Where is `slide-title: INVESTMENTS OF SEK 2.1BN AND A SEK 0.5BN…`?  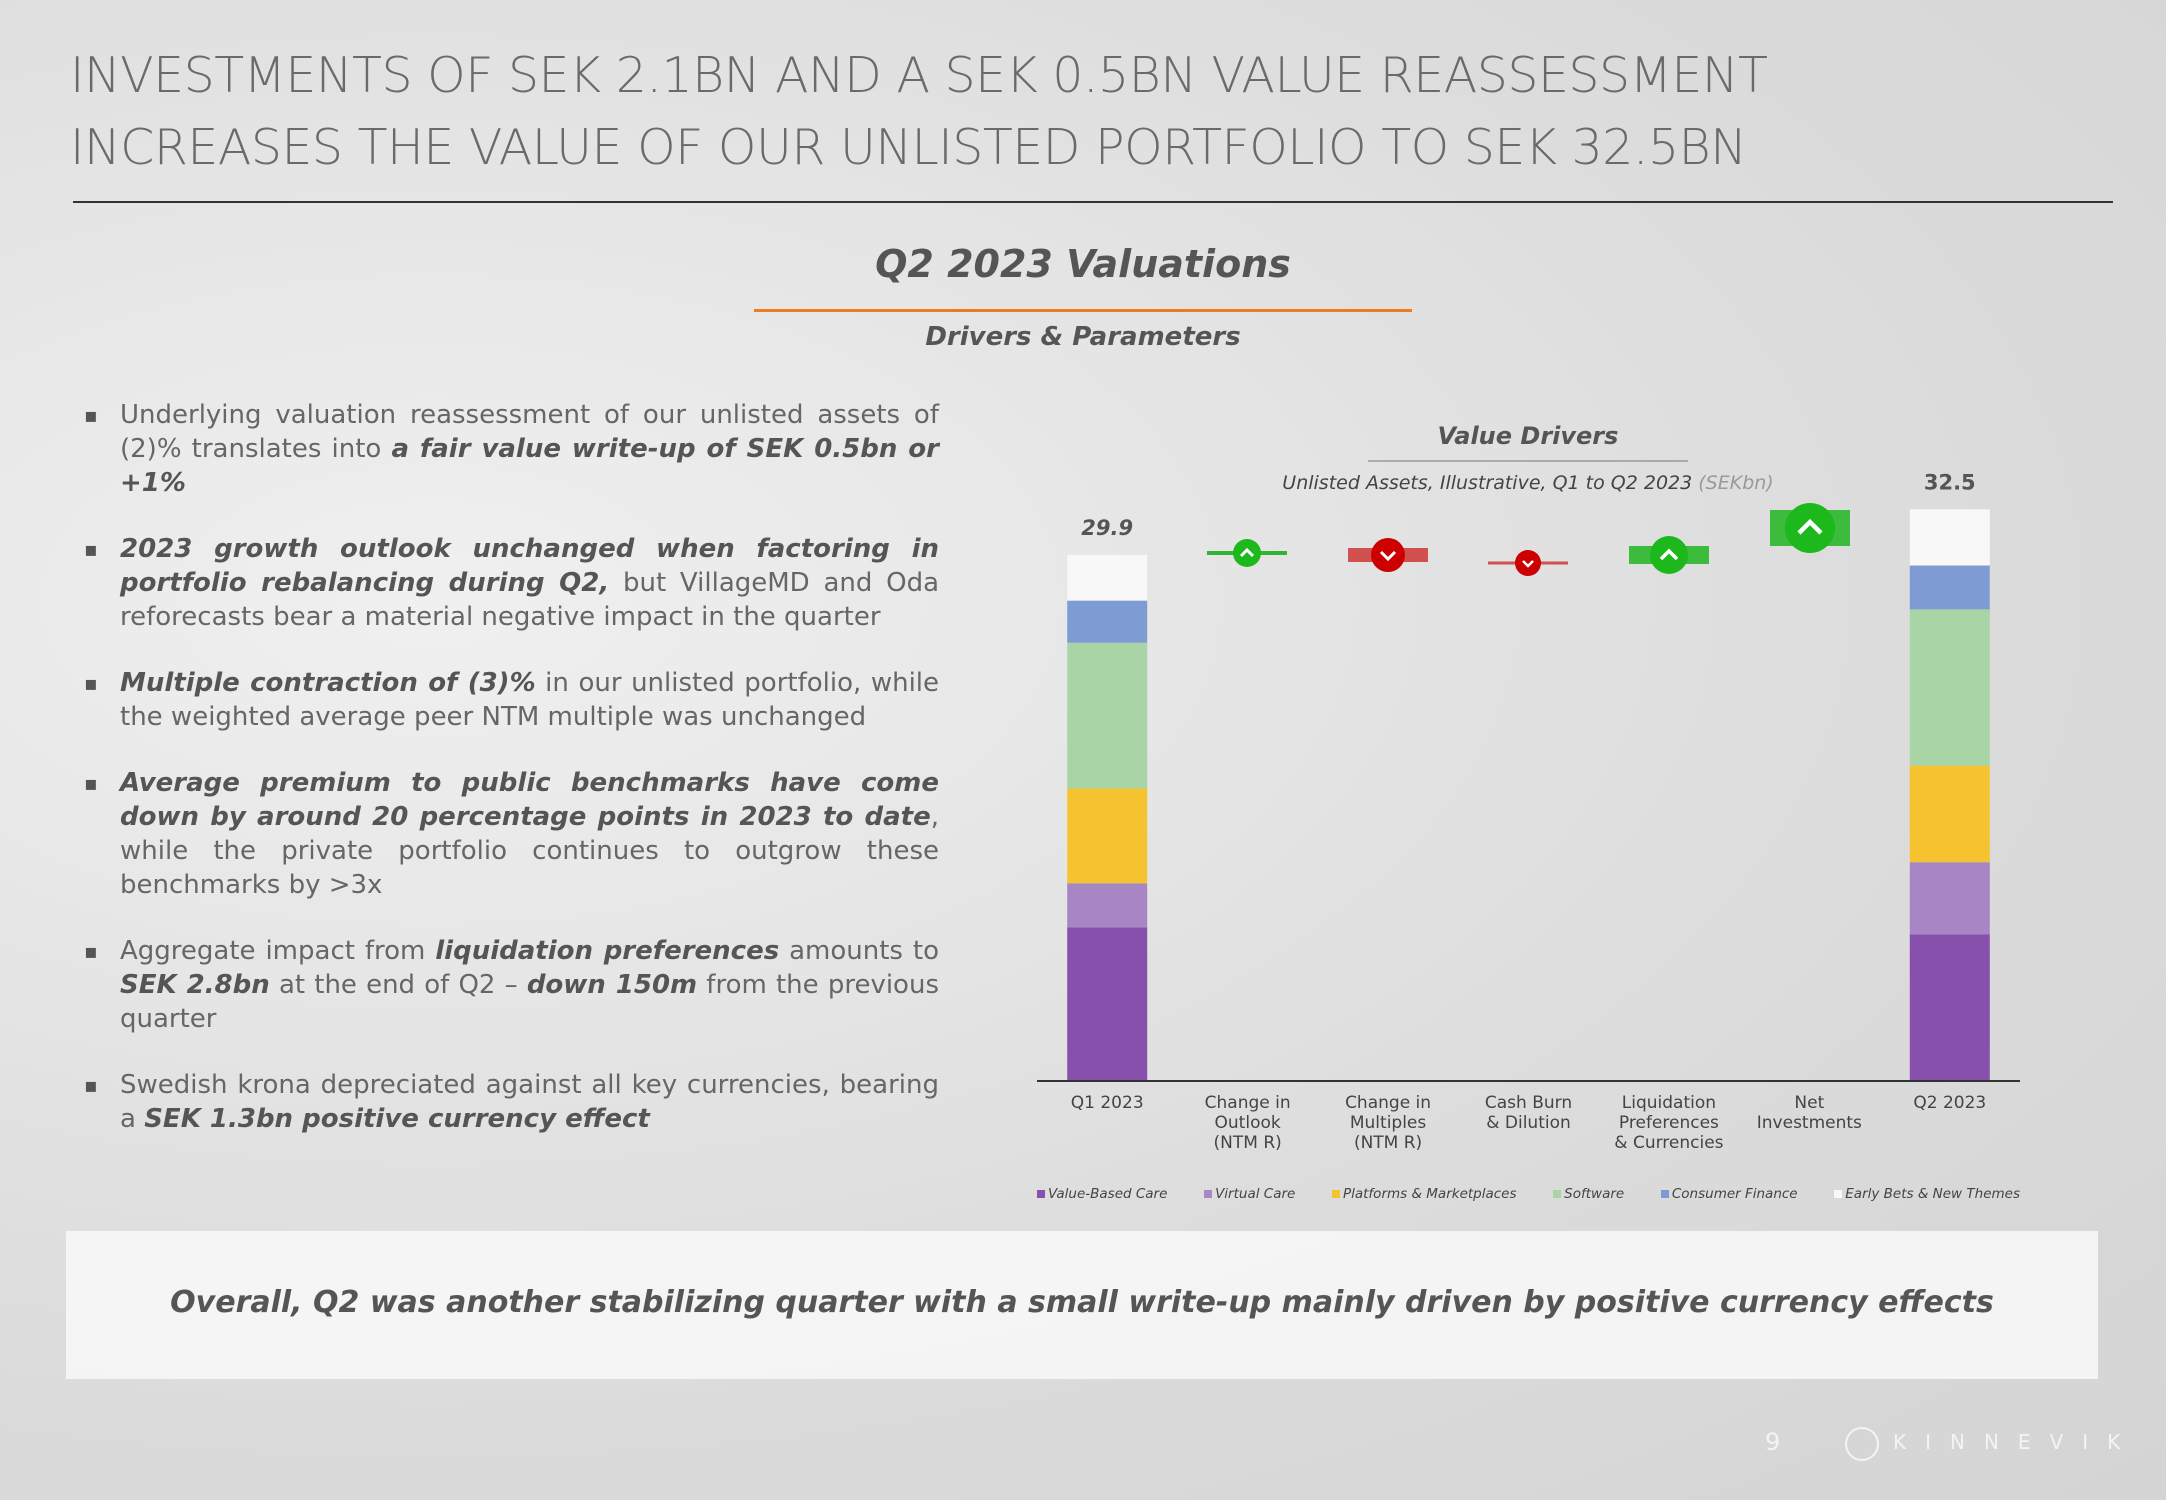 slide-title: INVESTMENTS OF SEK 2.1BN AND A SEK 0.5BN… is located at coordinates (919, 112).